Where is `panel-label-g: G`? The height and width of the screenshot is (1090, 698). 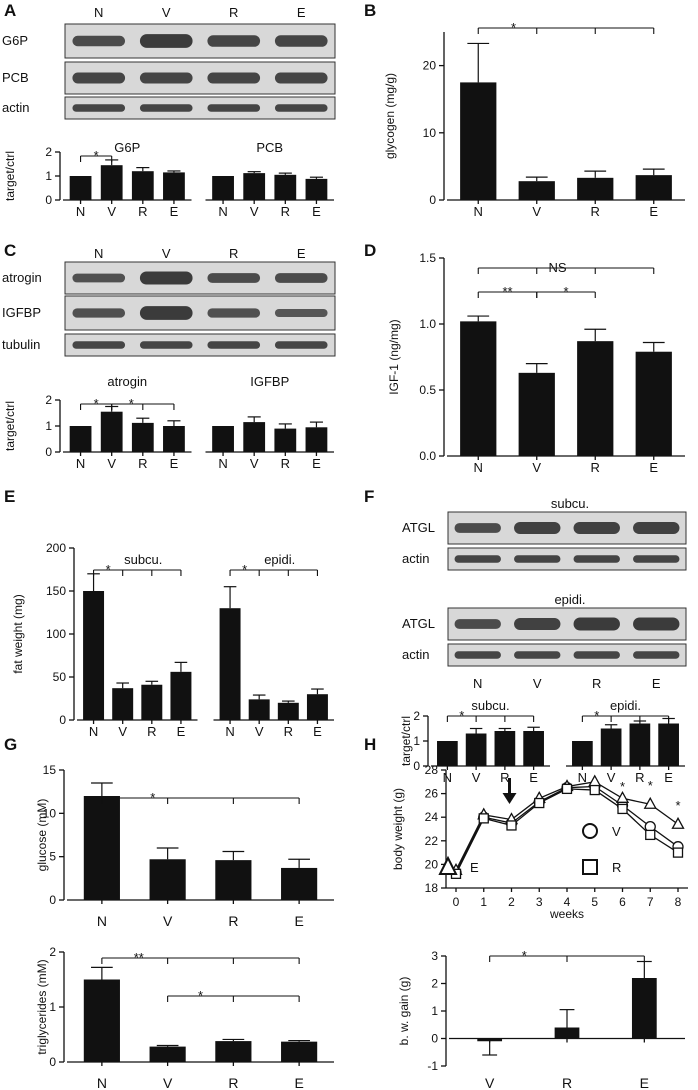
panel-label-g: G is located at coordinates (10, 744).